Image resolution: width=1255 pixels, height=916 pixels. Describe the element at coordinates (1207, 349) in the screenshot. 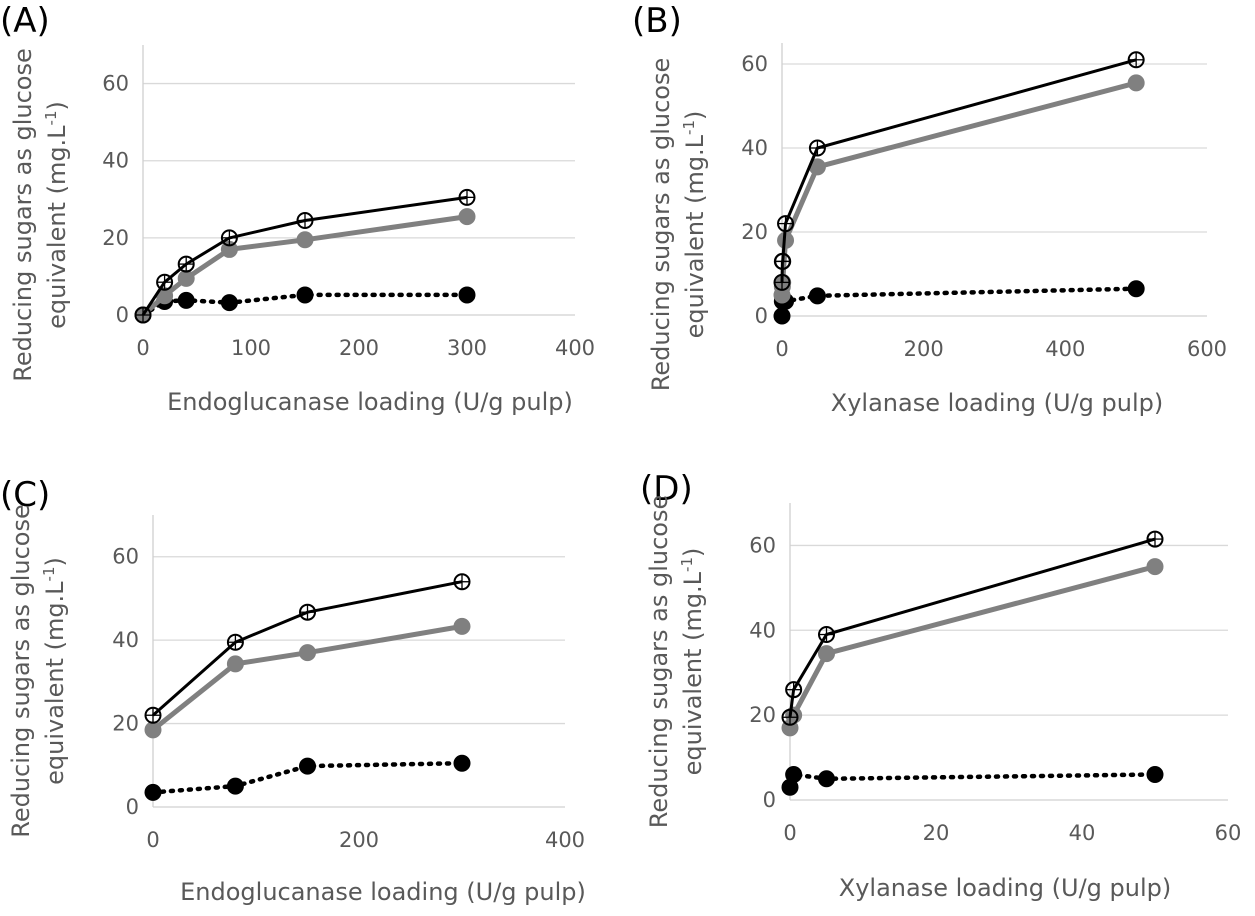

I see `x-tick-label: 600` at that location.